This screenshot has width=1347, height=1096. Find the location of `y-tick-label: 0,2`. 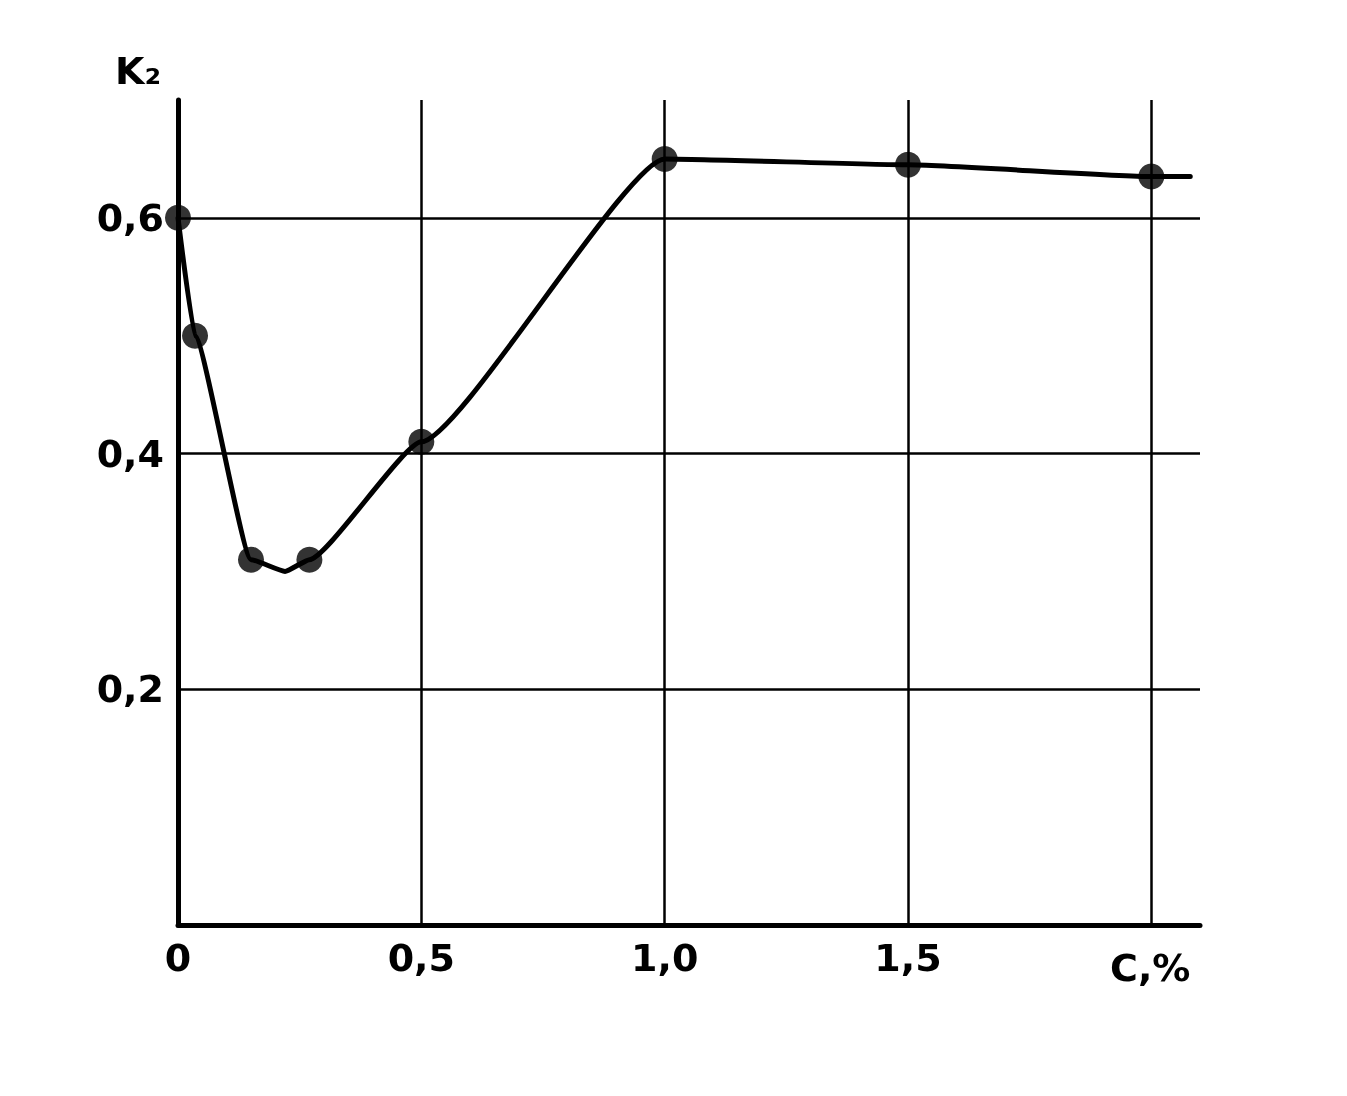

y-tick-label: 0,2 is located at coordinates (130, 689).